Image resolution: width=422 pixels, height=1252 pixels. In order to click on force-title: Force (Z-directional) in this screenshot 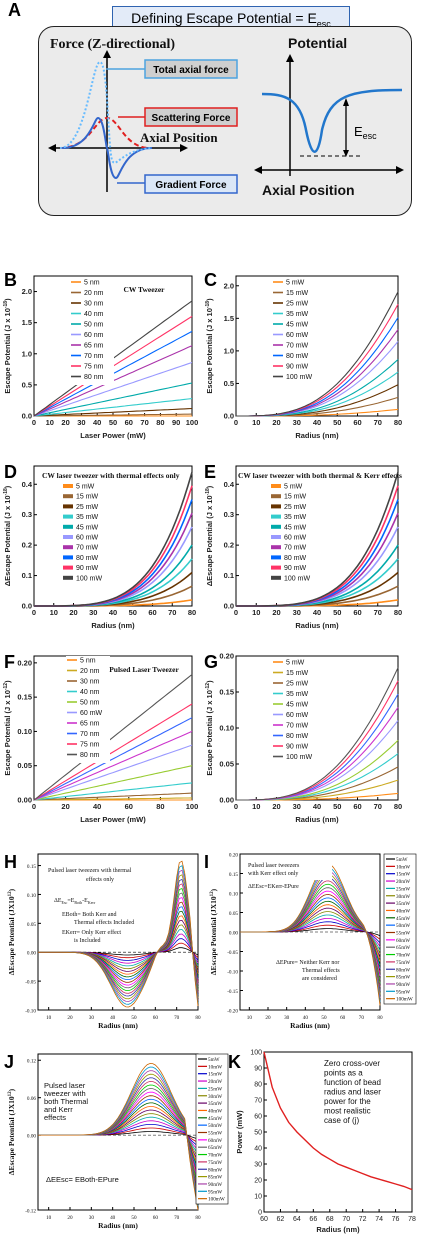, I will do `click(112, 44)`.